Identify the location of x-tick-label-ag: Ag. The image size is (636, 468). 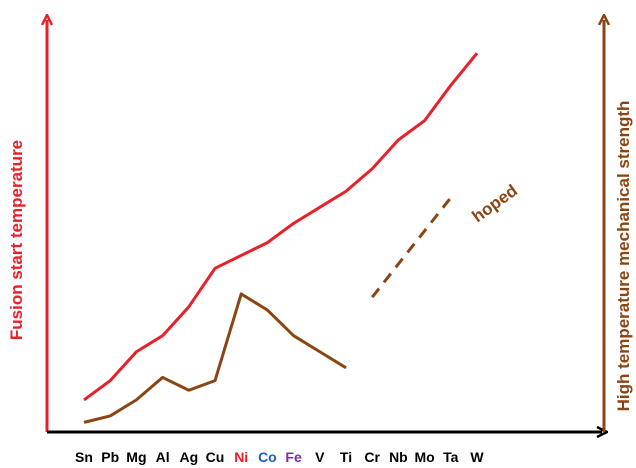
(188, 457).